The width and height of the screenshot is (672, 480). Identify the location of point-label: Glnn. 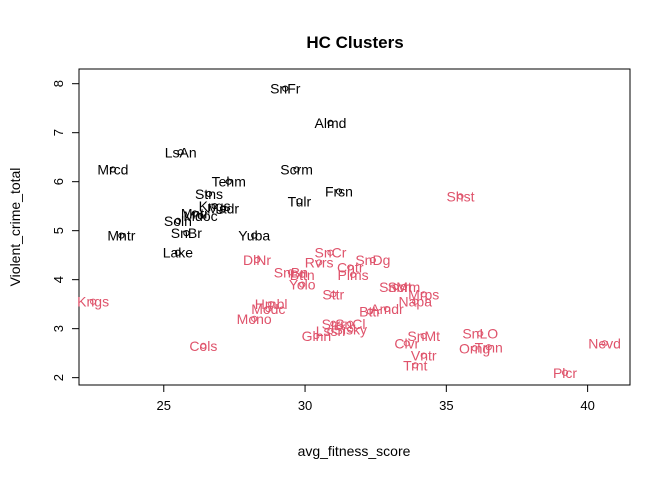
(317, 336).